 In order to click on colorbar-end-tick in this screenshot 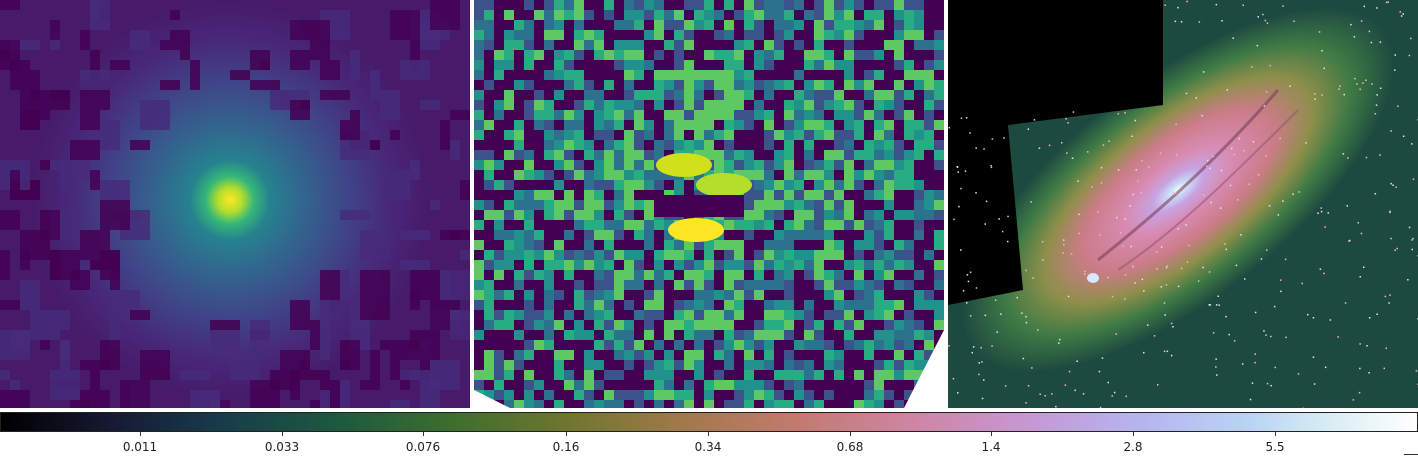, I will do `click(1411, 454)`.